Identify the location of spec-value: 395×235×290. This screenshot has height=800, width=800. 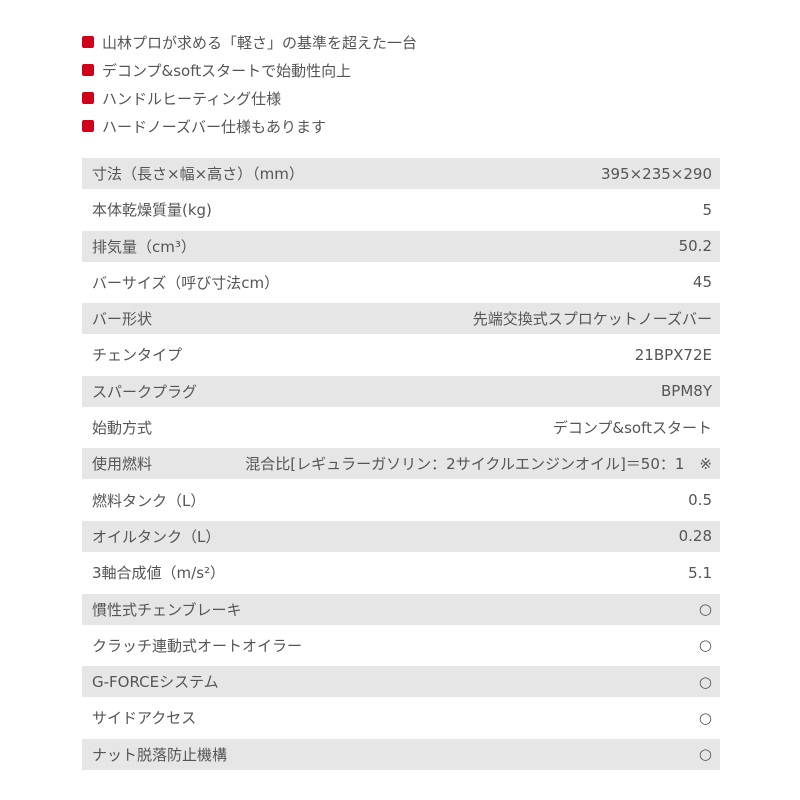
(656, 173).